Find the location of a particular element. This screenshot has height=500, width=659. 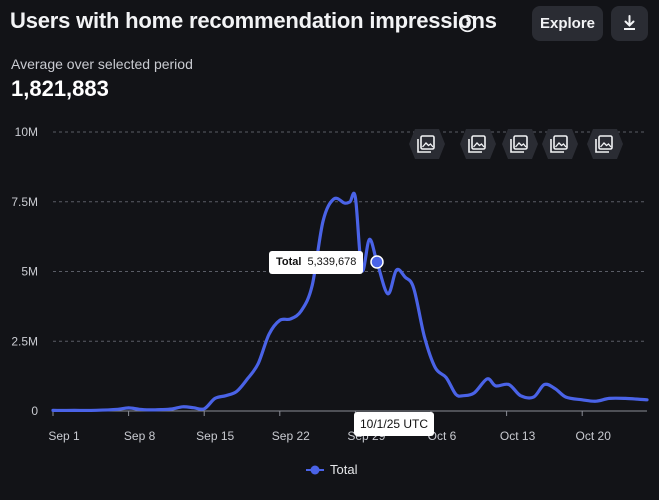

x-tick-label: Sep 8 is located at coordinates (140, 436).